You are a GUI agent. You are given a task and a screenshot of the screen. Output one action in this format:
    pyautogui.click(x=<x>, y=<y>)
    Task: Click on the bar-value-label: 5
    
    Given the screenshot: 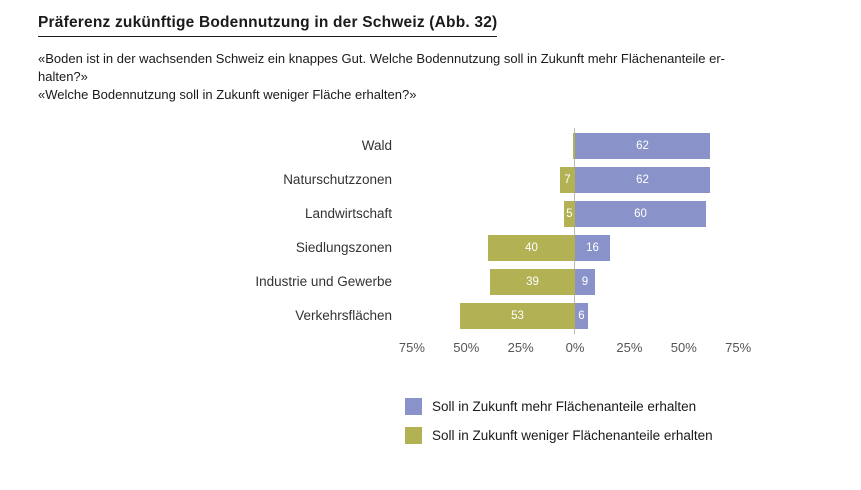 What is the action you would take?
    pyautogui.click(x=569, y=214)
    